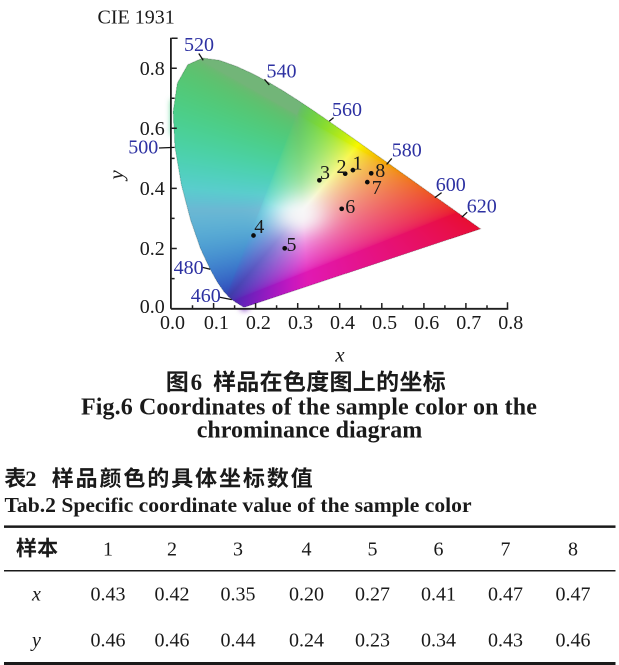 The height and width of the screenshot is (665, 619). I want to click on svg-text: 0.1, so click(216, 323).